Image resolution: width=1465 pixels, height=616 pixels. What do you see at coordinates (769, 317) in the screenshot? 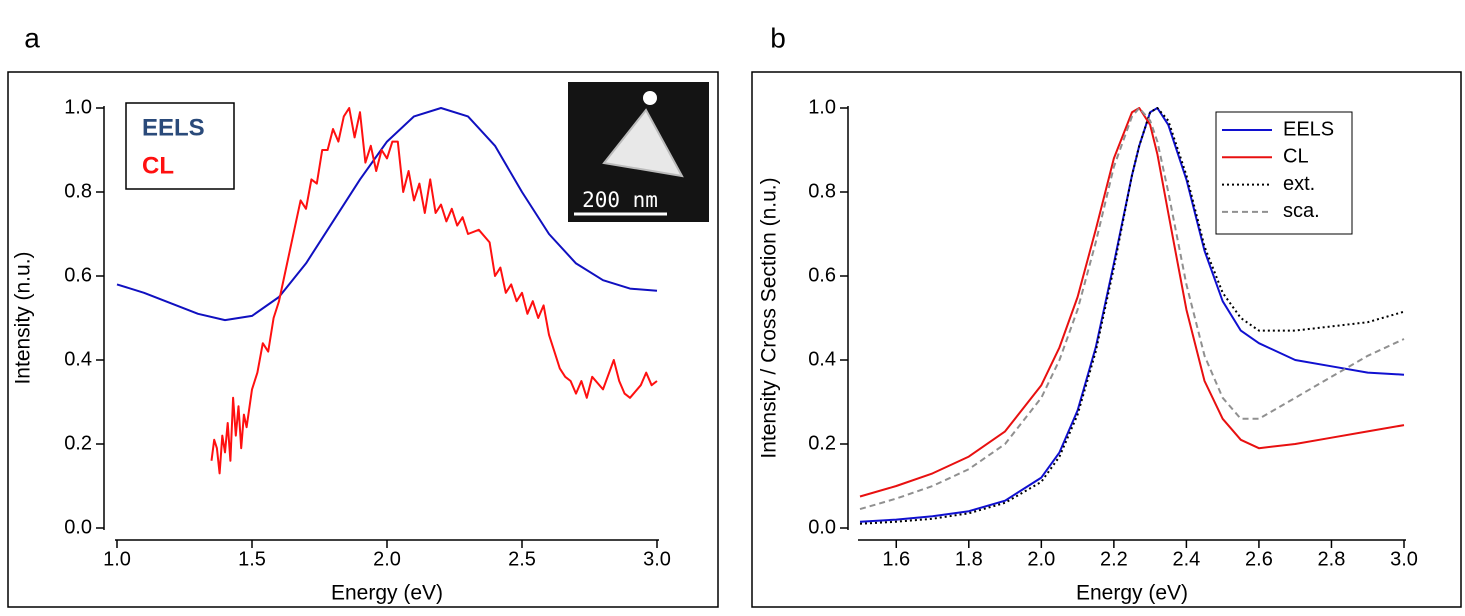
I see `y-axis-label: Intensity / Cross Section (n.u.)` at bounding box center [769, 317].